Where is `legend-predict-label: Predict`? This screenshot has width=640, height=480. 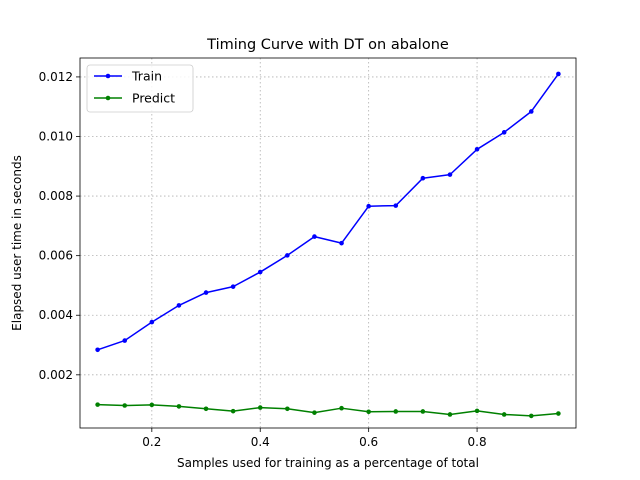 legend-predict-label: Predict is located at coordinates (153, 98).